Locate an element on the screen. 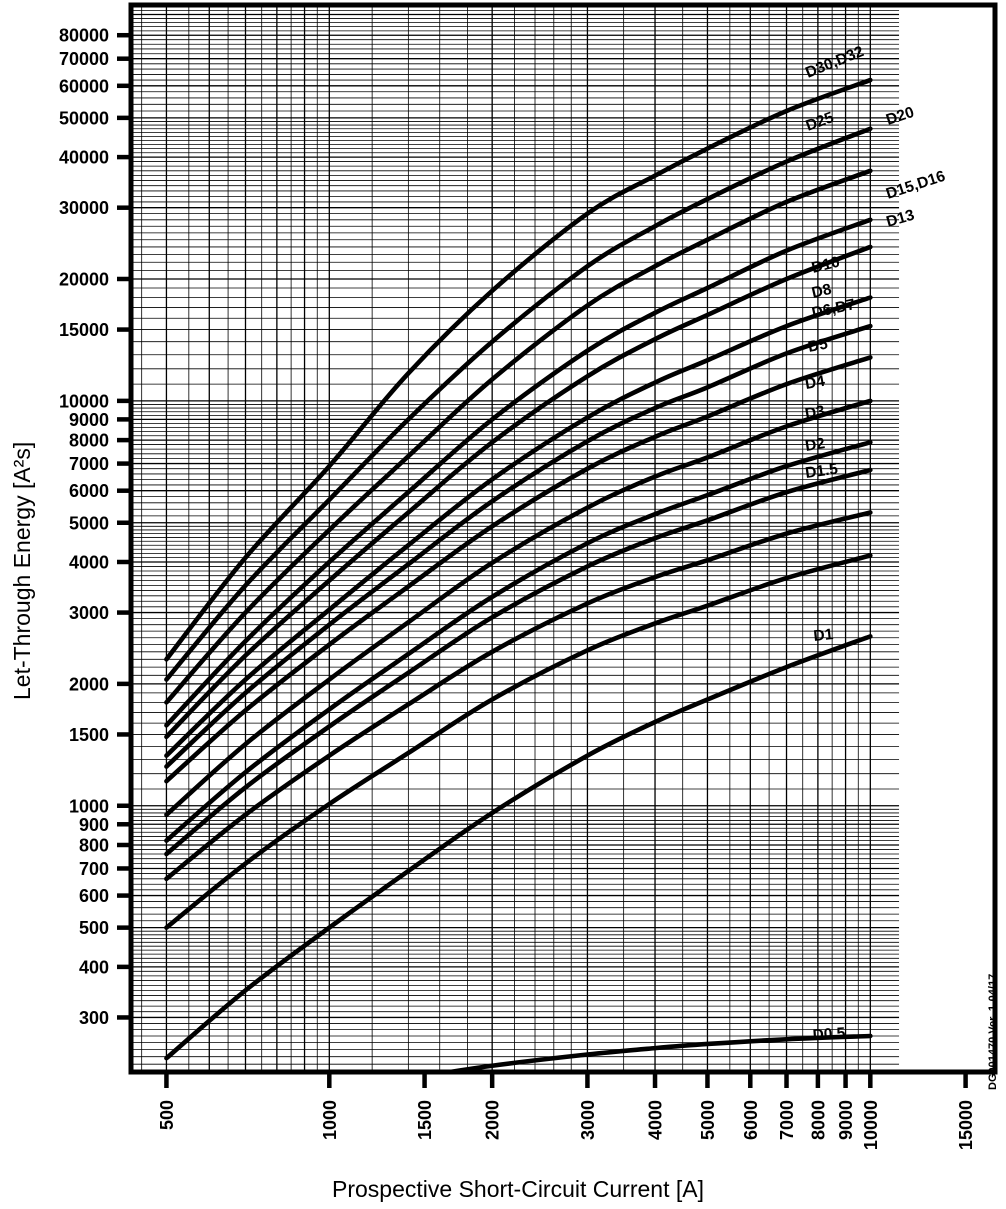 The image size is (1006, 1209). x-tick-label: 5000 is located at coordinates (708, 1120).